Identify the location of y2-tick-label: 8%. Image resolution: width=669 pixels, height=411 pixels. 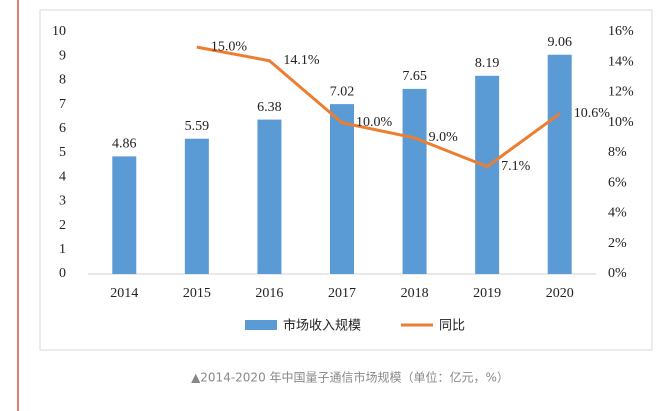
(617, 152).